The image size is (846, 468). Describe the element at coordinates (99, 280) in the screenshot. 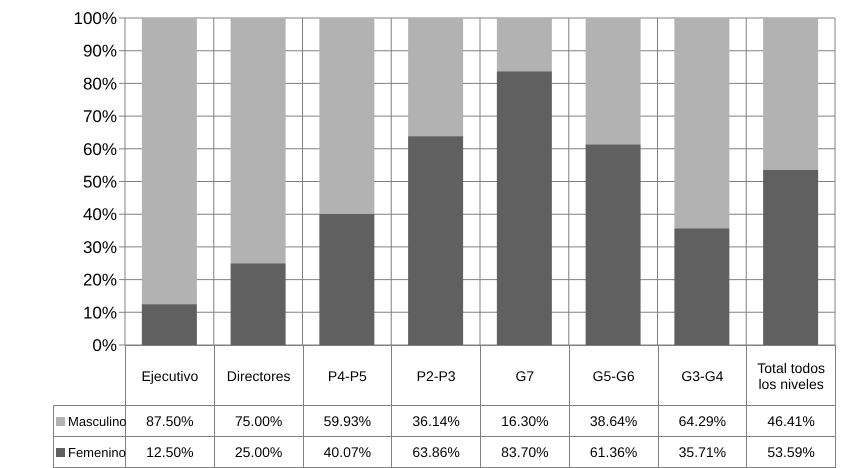

I see `y-tick-label: 20%` at that location.